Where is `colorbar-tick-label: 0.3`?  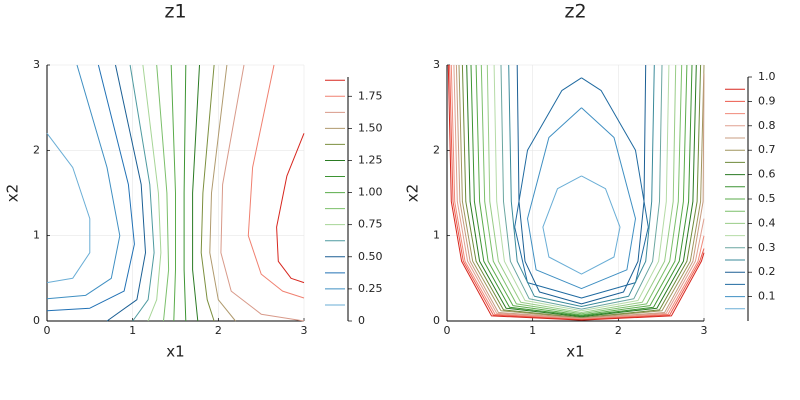 colorbar-tick-label: 0.3 is located at coordinates (767, 247).